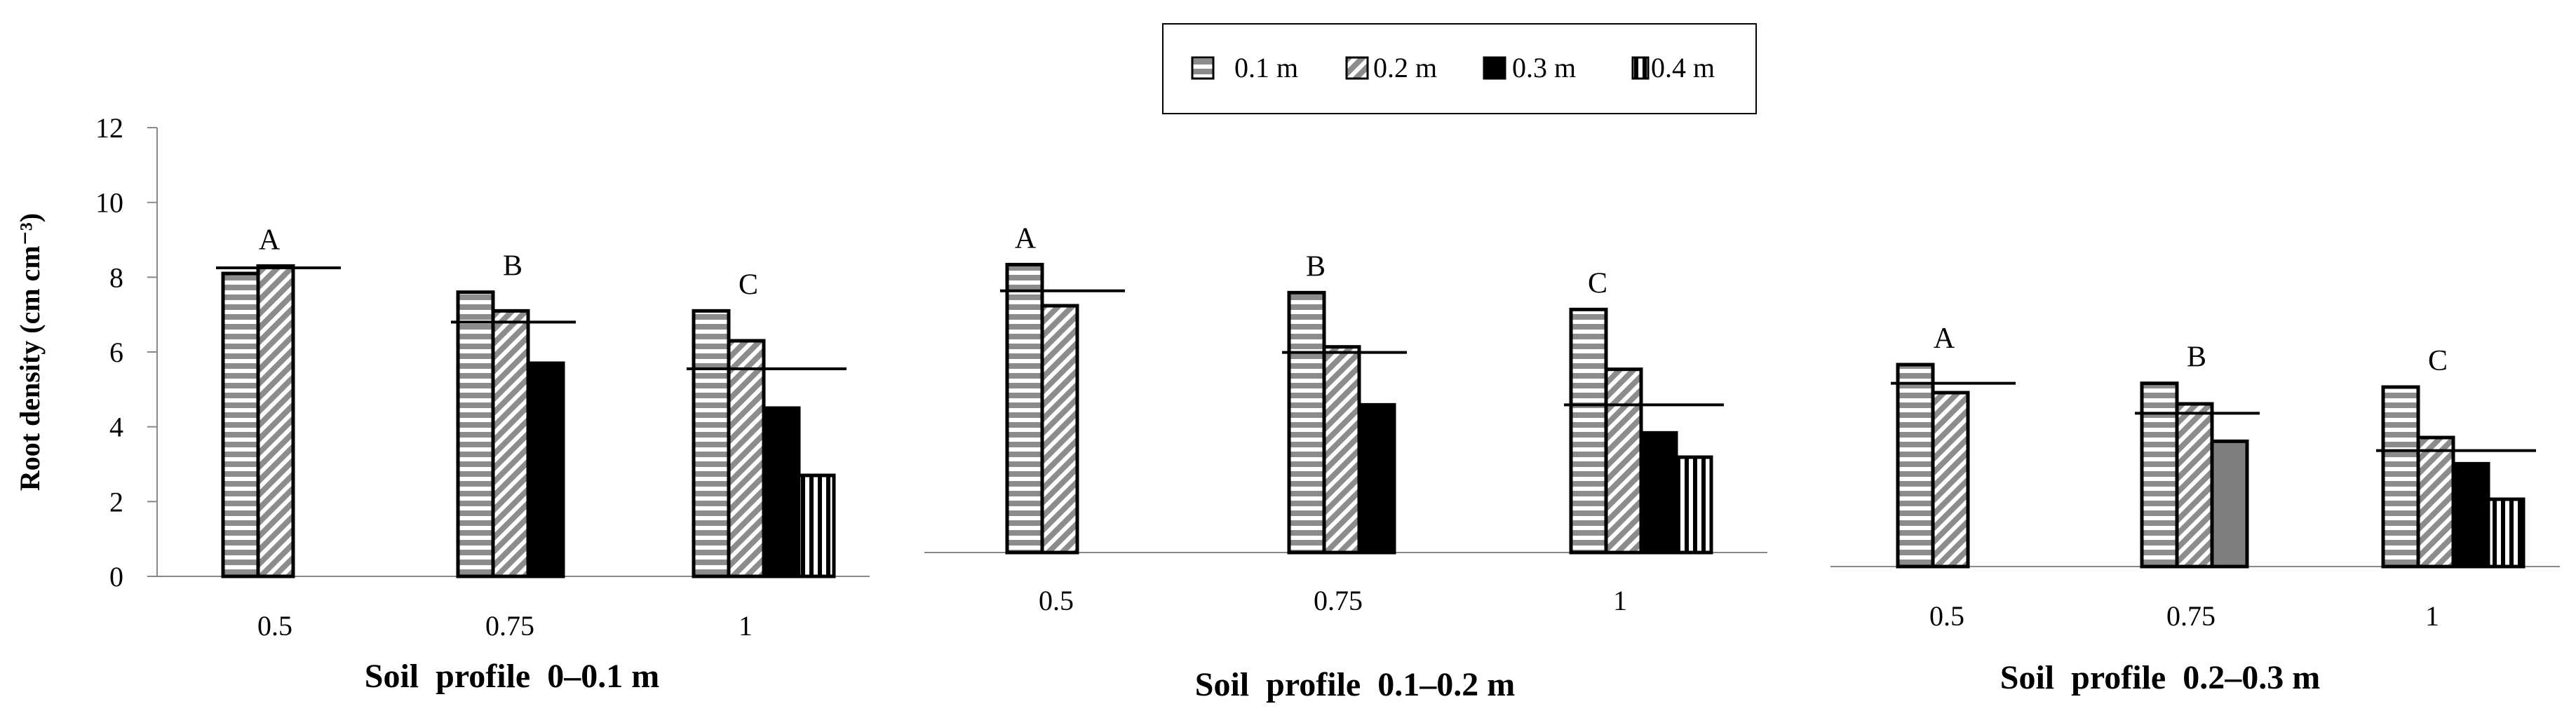  What do you see at coordinates (116, 427) in the screenshot?
I see `y-tick-label: 4` at bounding box center [116, 427].